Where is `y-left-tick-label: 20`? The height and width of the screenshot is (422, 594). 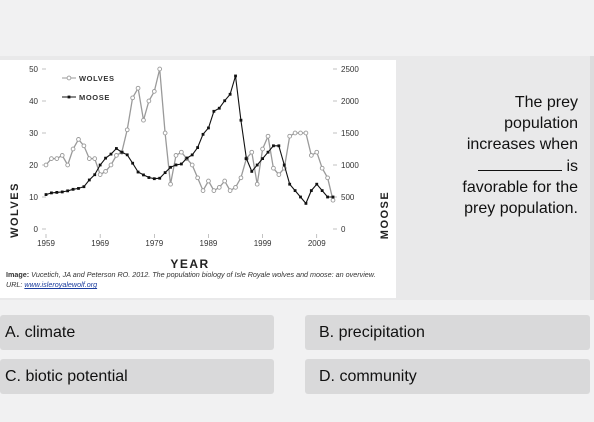 y-left-tick-label: 20 is located at coordinates (33, 165).